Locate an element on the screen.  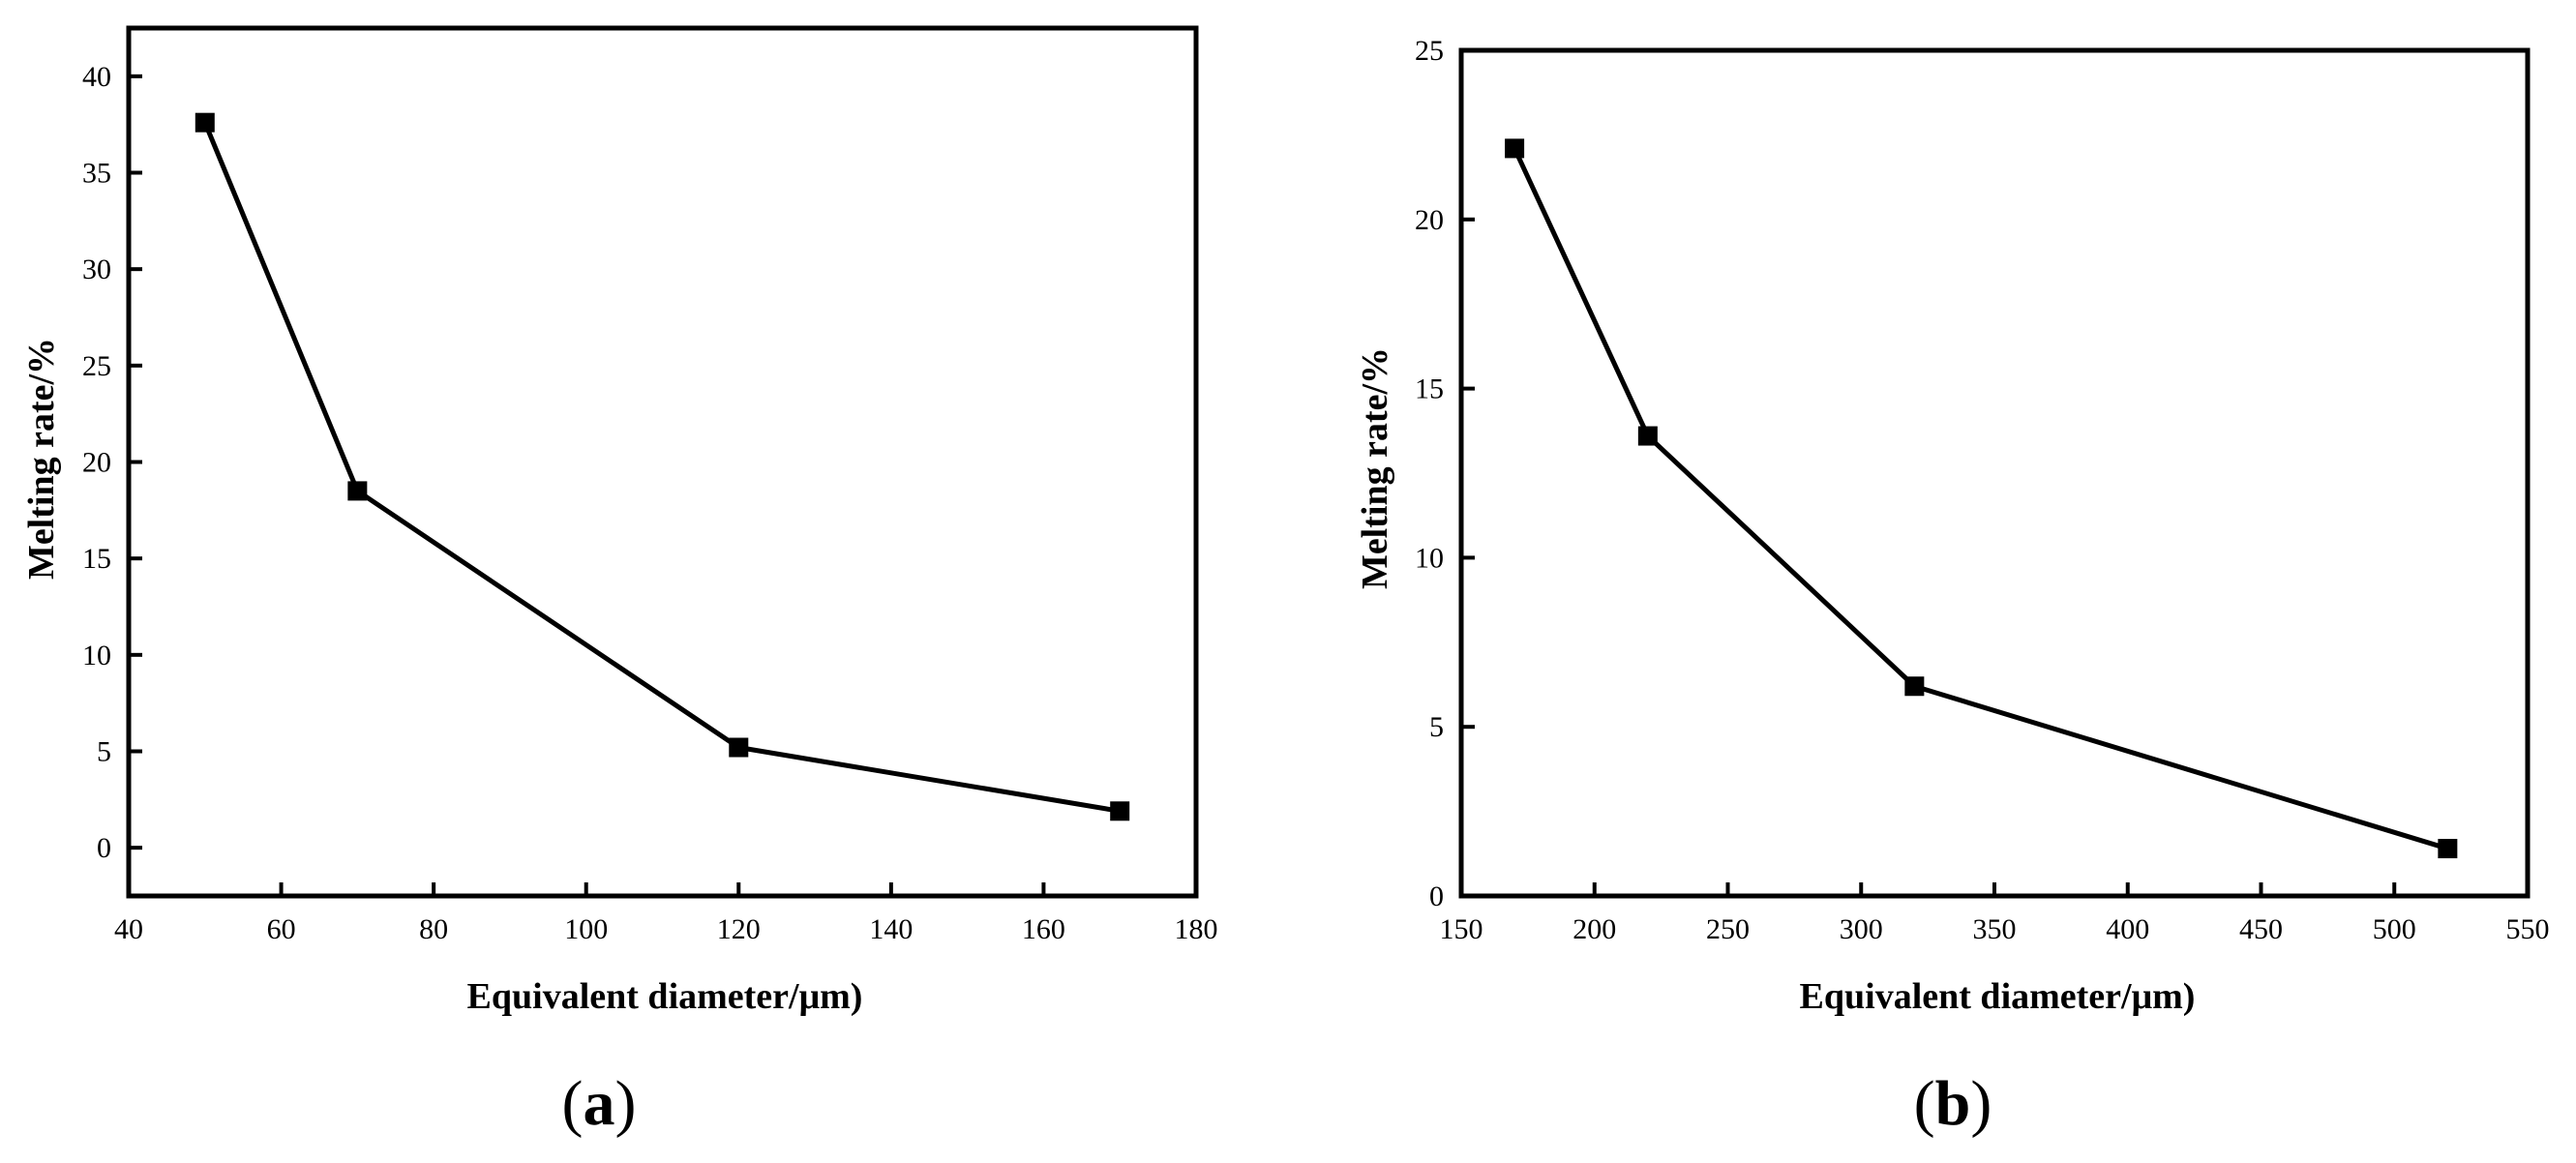
x-tick-label: 550 is located at coordinates (2528, 929).